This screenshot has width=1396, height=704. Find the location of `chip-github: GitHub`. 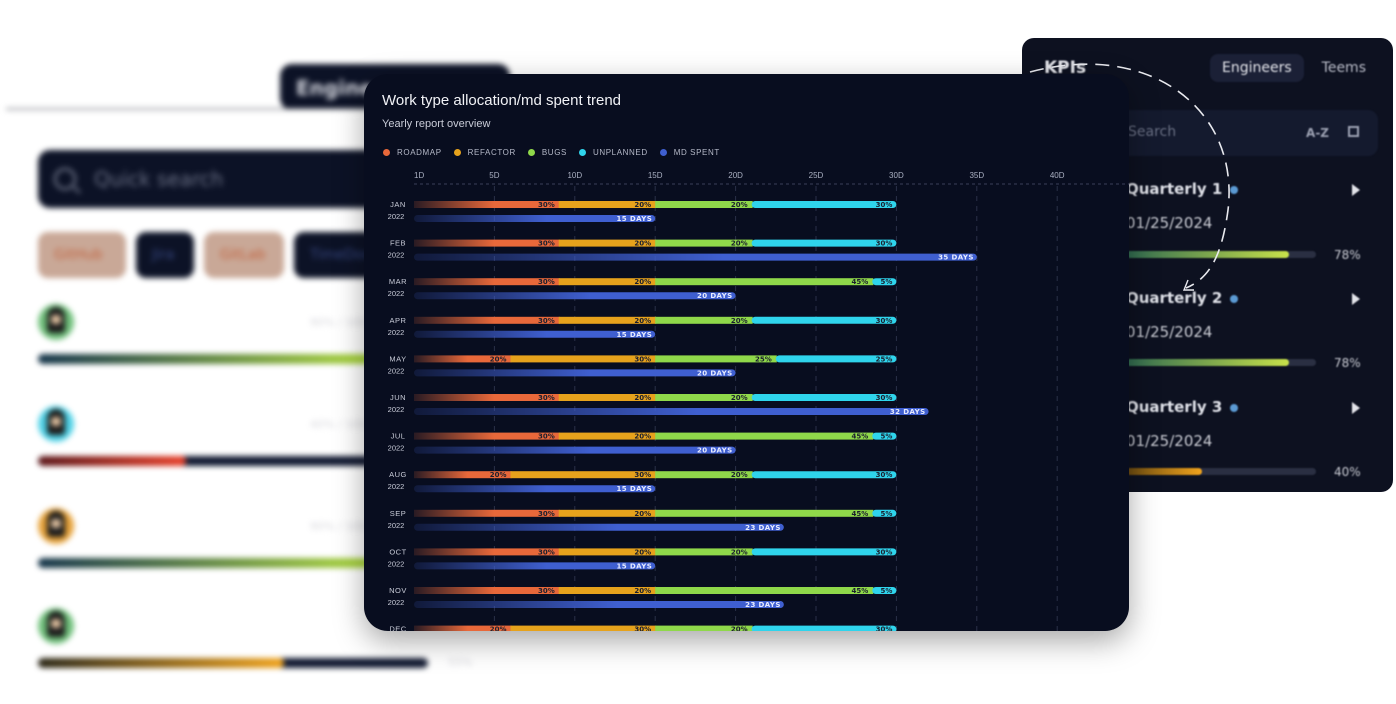

chip-github: GitHub is located at coordinates (82, 255).